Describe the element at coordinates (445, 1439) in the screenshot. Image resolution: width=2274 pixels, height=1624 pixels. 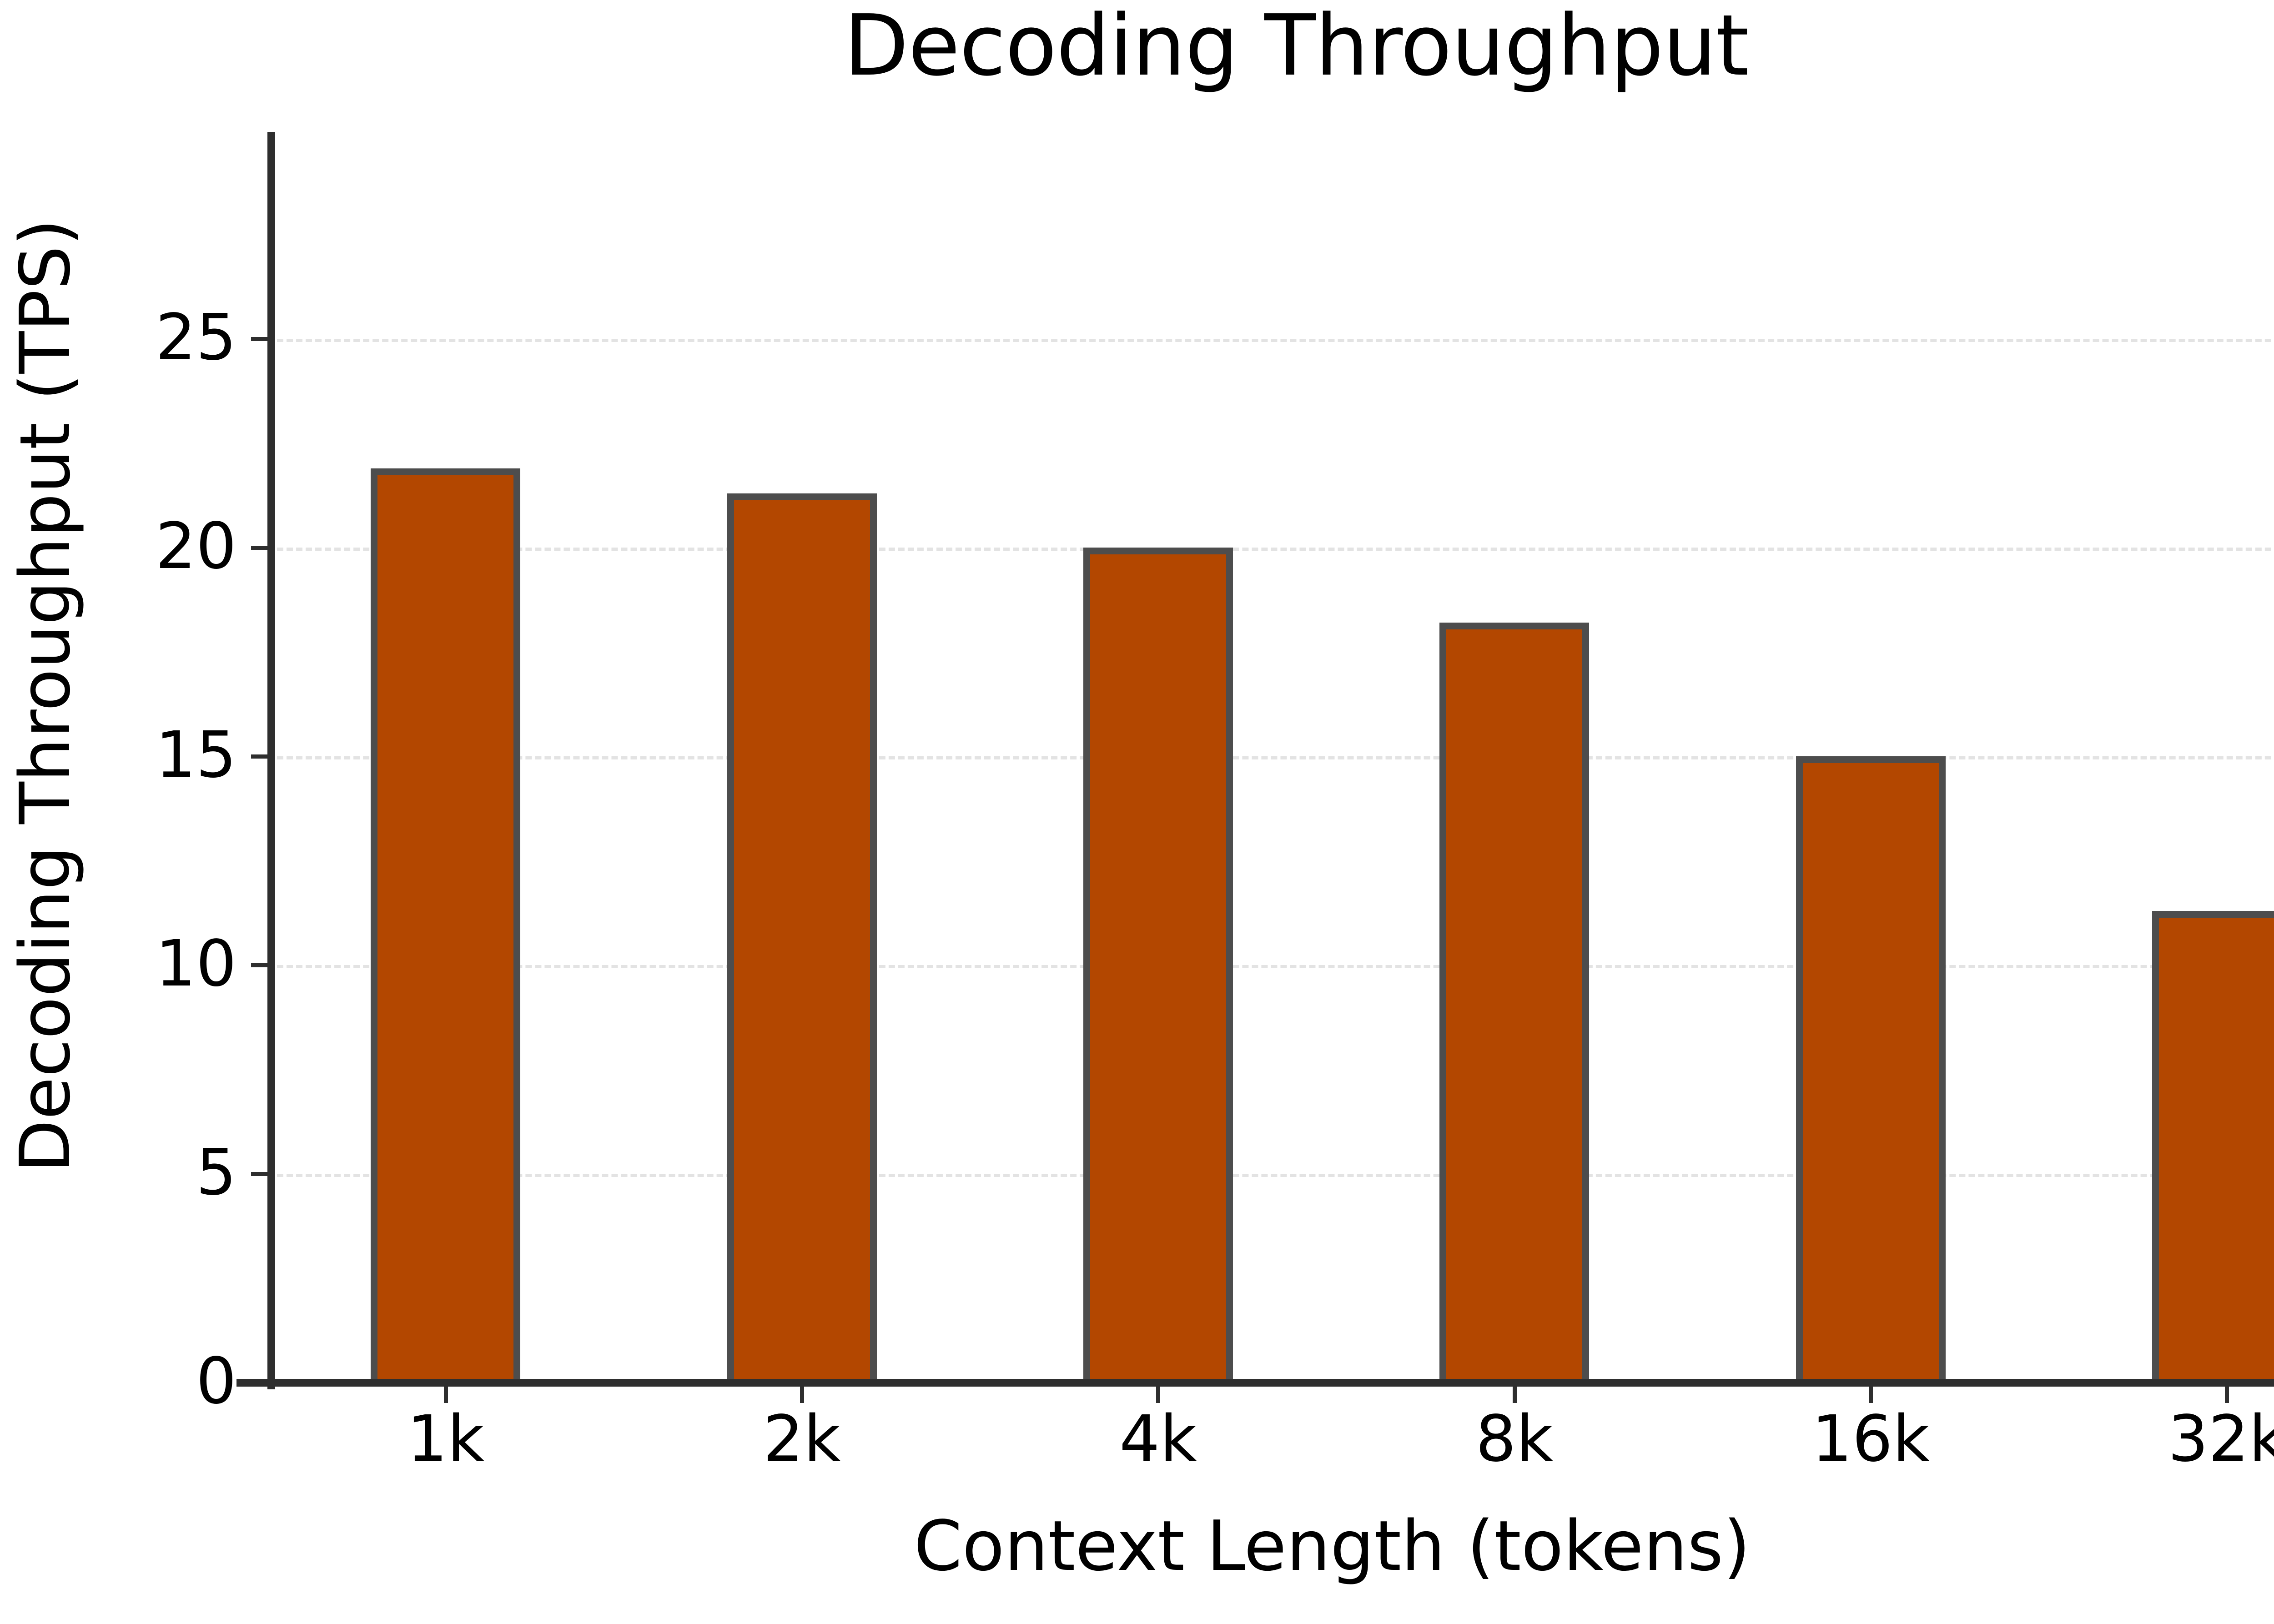
I see `x-tick-label: 1k` at that location.